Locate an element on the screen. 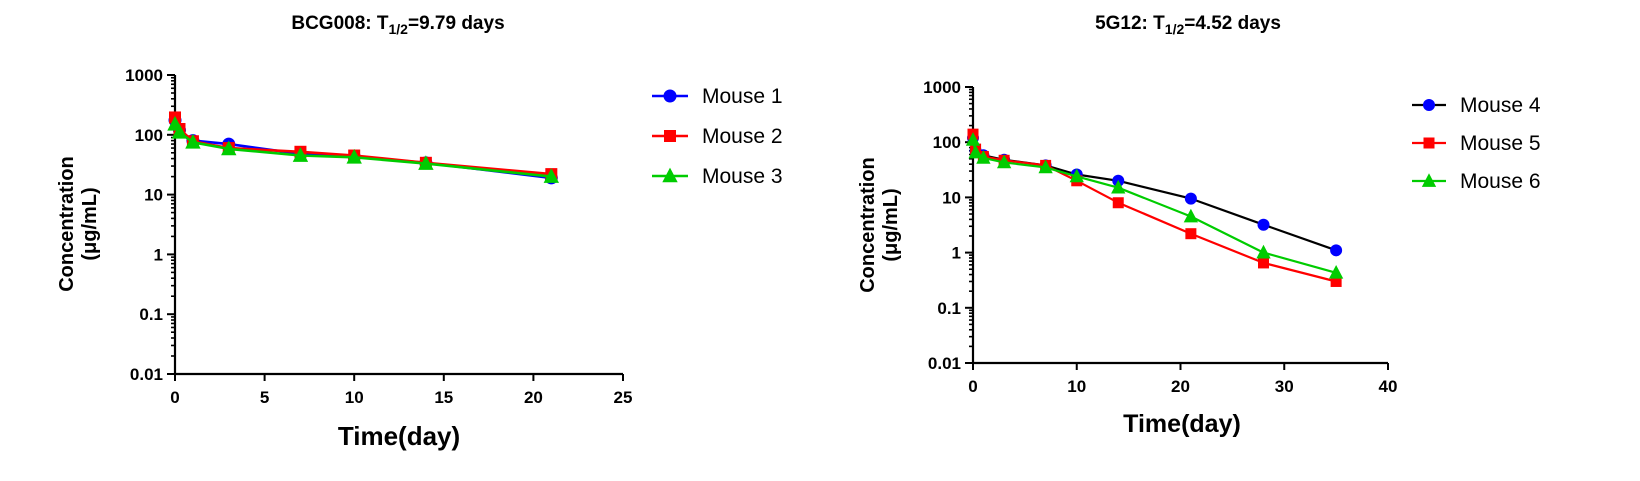  legend-label: Mouse 3 is located at coordinates (742, 176).